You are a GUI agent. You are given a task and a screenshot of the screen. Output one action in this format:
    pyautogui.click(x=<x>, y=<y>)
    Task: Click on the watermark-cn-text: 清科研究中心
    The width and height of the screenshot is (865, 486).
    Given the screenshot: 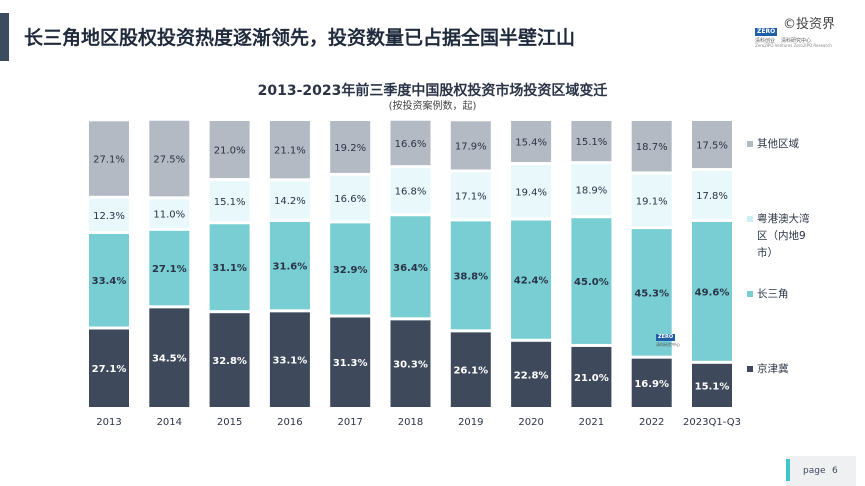 What is the action you would take?
    pyautogui.click(x=668, y=344)
    